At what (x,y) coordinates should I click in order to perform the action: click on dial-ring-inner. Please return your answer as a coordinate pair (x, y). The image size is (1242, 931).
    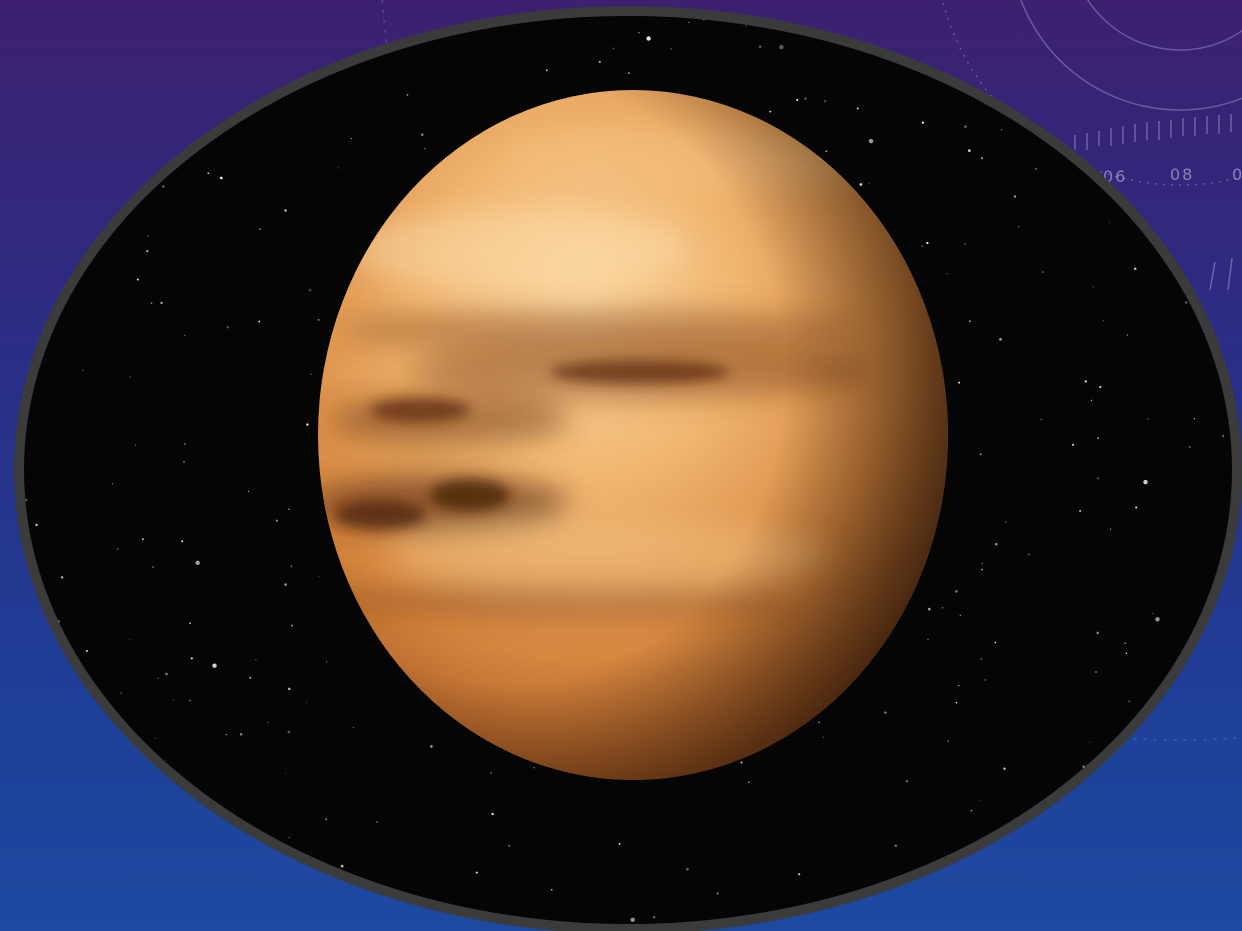
    Looking at the image, I should click on (1164, 25).